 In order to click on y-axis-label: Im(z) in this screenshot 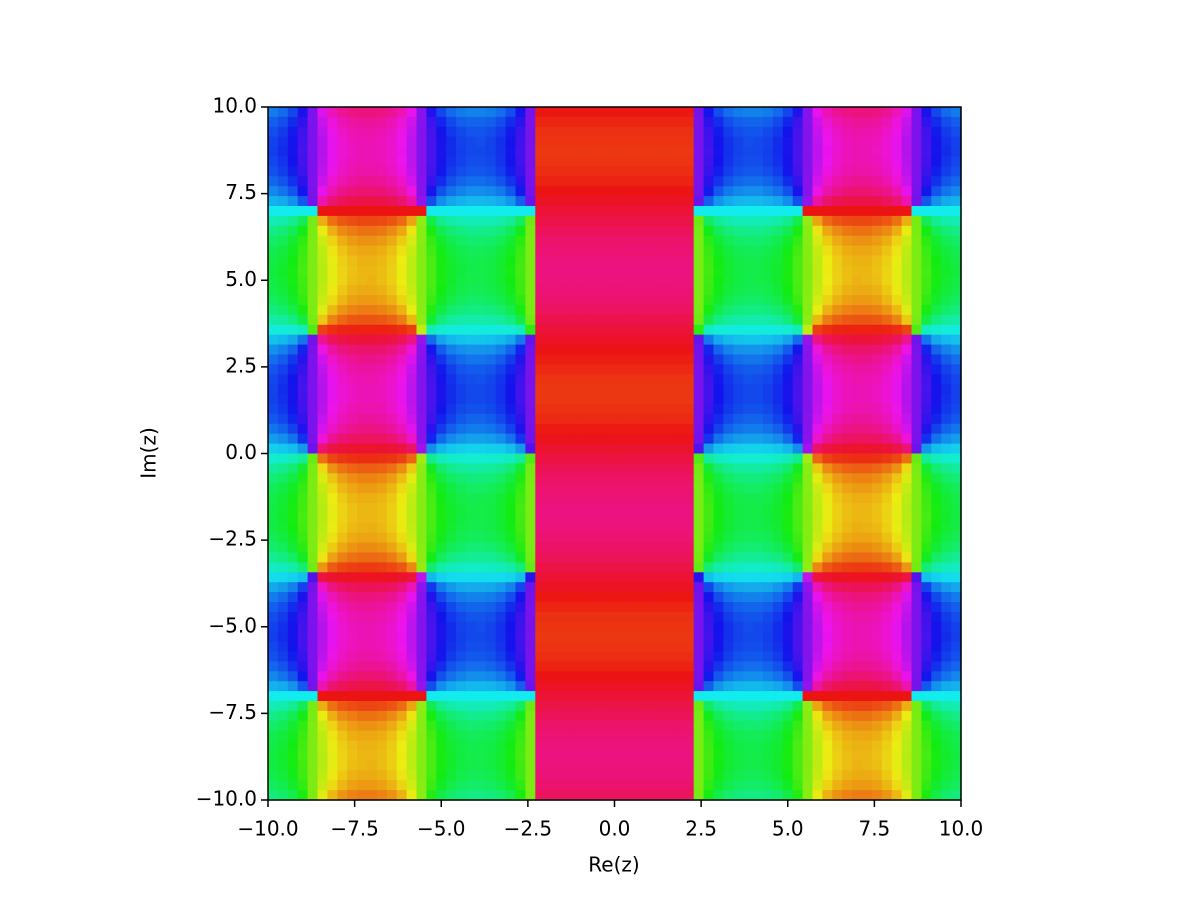, I will do `click(149, 452)`.